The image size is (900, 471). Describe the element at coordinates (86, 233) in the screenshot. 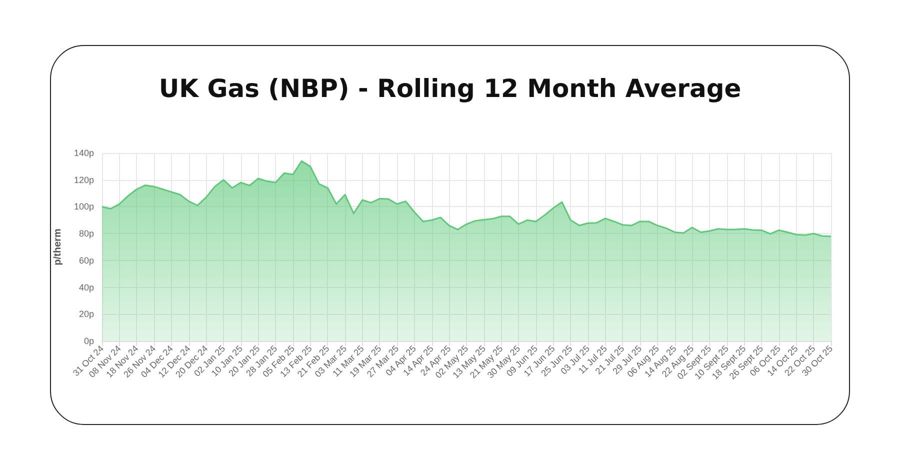

I see `y-tick-label: 80p` at that location.